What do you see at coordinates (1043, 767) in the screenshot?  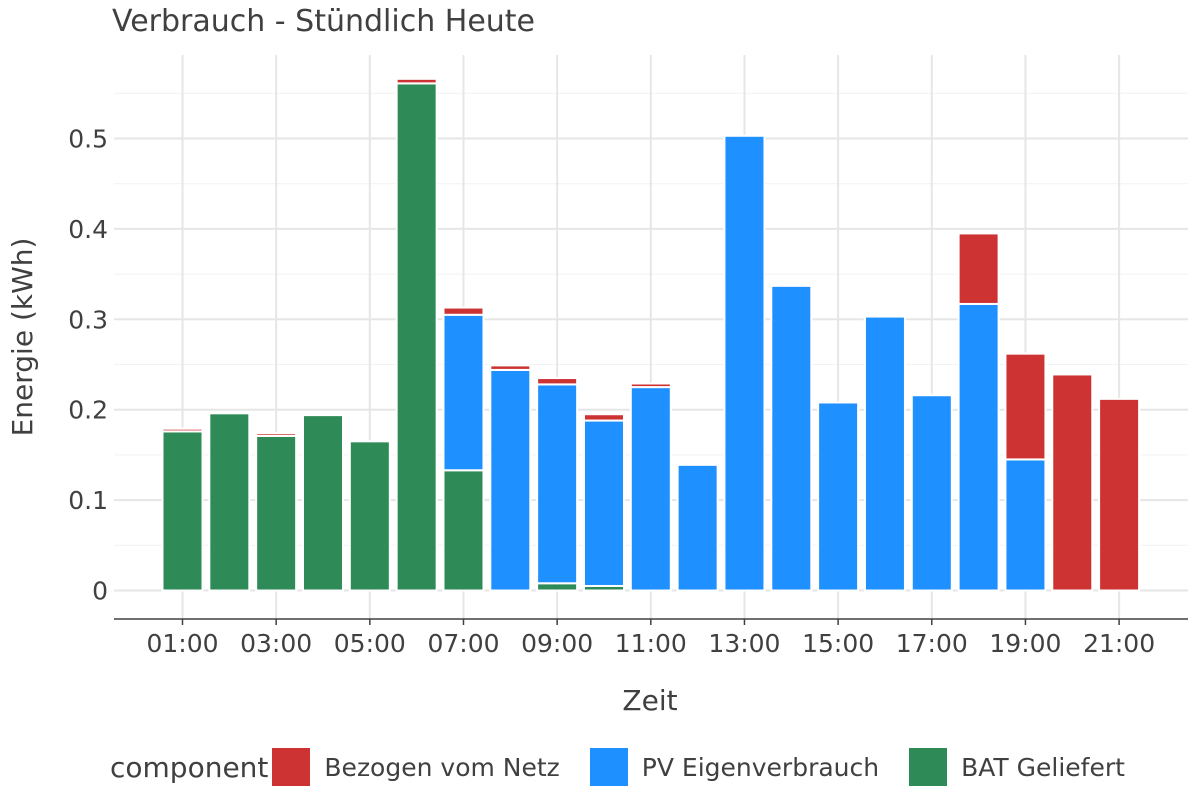 I see `legend-label: BAT Geliefert` at bounding box center [1043, 767].